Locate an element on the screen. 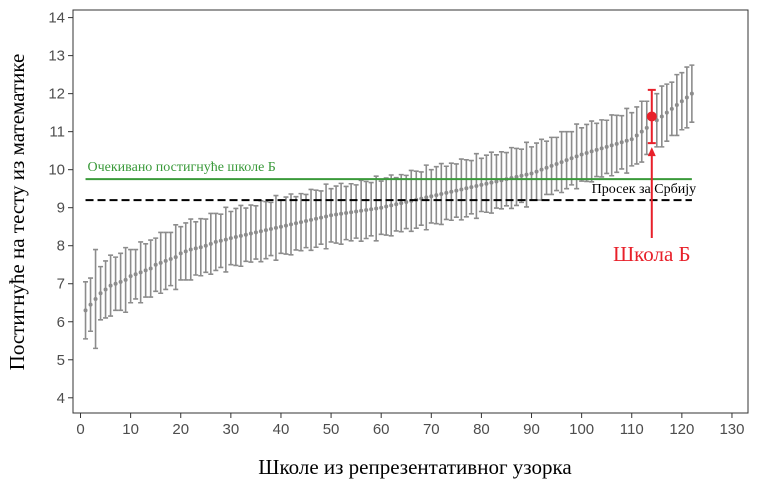 This screenshot has width=758, height=483. y-tick-label: 6 is located at coordinates (61, 322).